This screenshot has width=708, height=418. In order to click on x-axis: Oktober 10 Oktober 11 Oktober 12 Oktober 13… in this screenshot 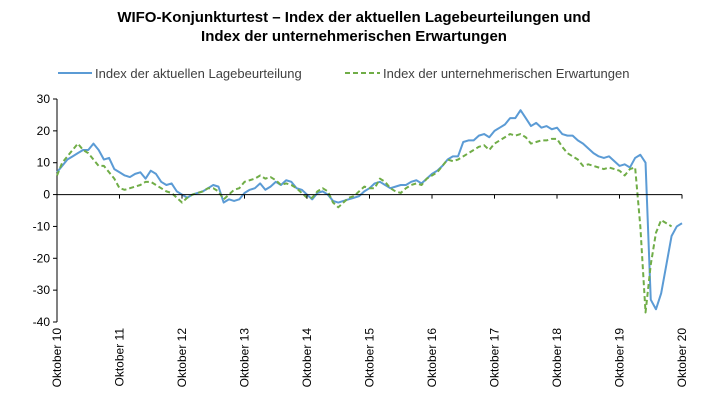, I will do `click(369, 358)`.